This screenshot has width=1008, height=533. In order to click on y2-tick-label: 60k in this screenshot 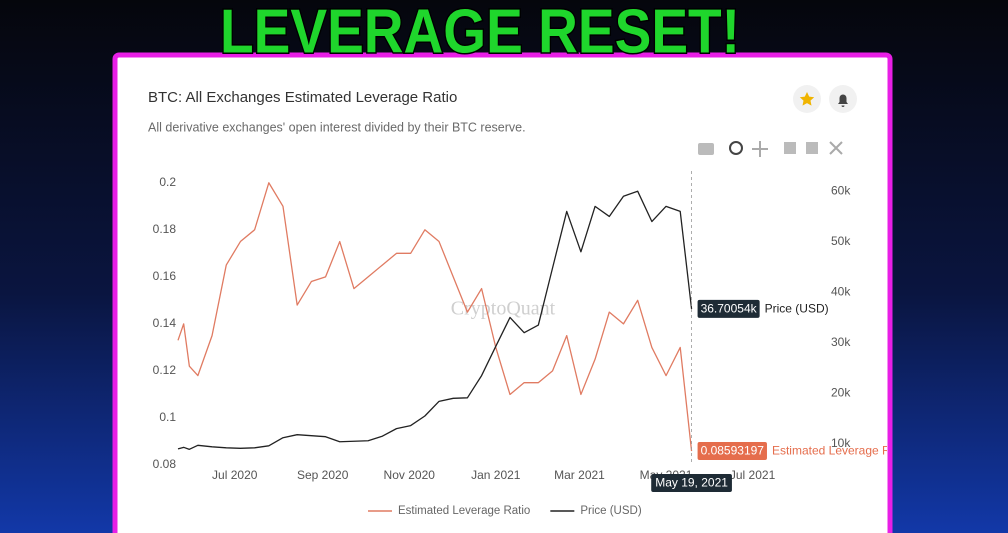, I will do `click(841, 190)`.